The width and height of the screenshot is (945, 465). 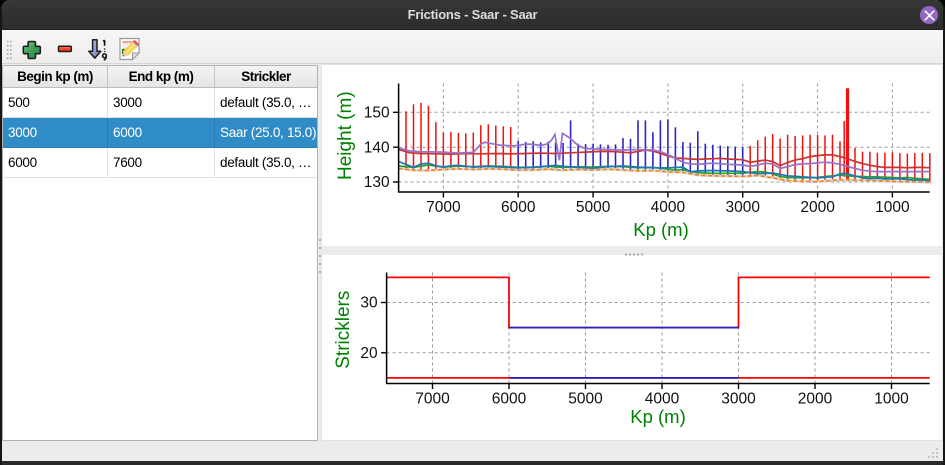 I want to click on svg-text: Height (m), so click(x=345, y=135).